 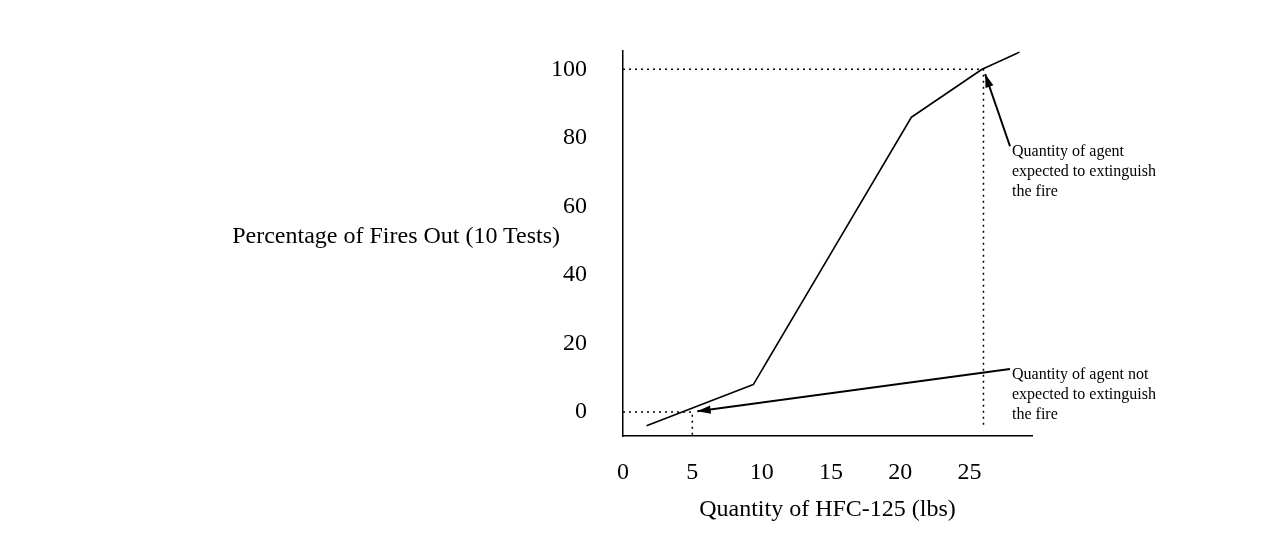 What do you see at coordinates (575, 273) in the screenshot?
I see `y-tick-label: 40` at bounding box center [575, 273].